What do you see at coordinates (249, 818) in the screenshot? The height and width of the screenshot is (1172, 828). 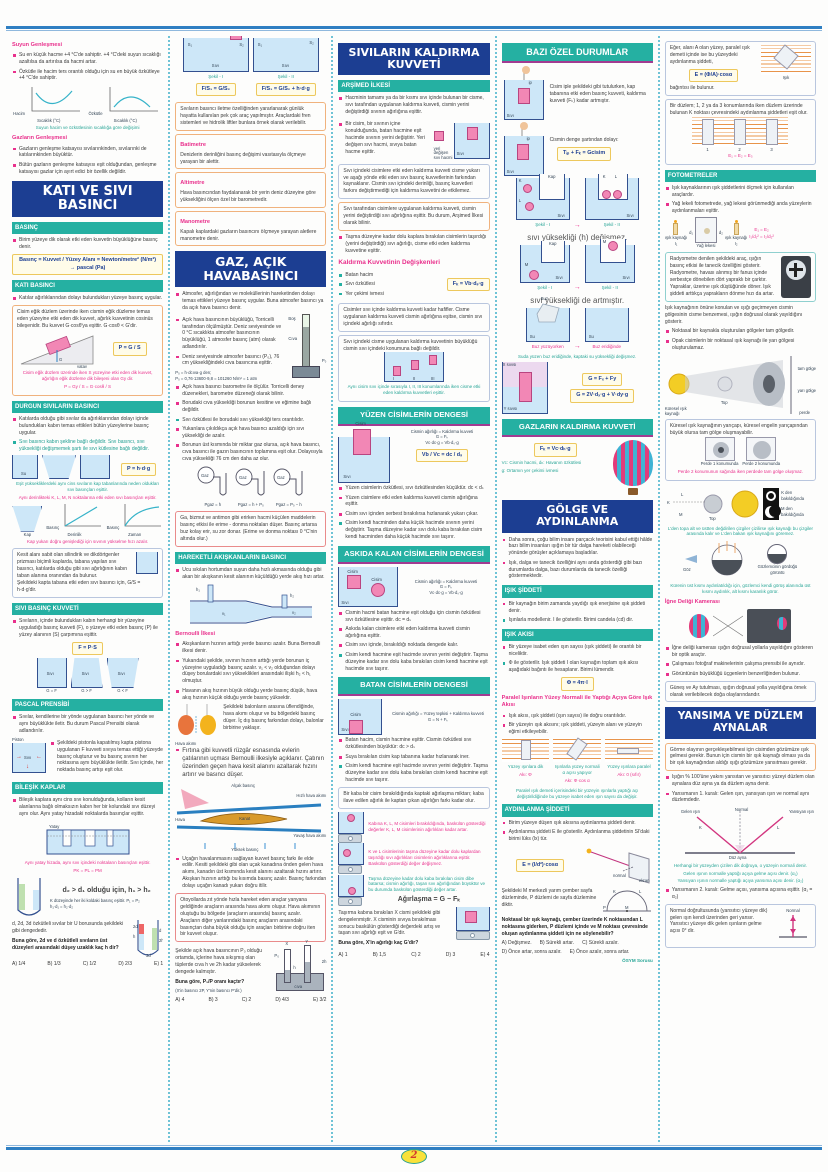 I see `wing-diagram` at bounding box center [249, 818].